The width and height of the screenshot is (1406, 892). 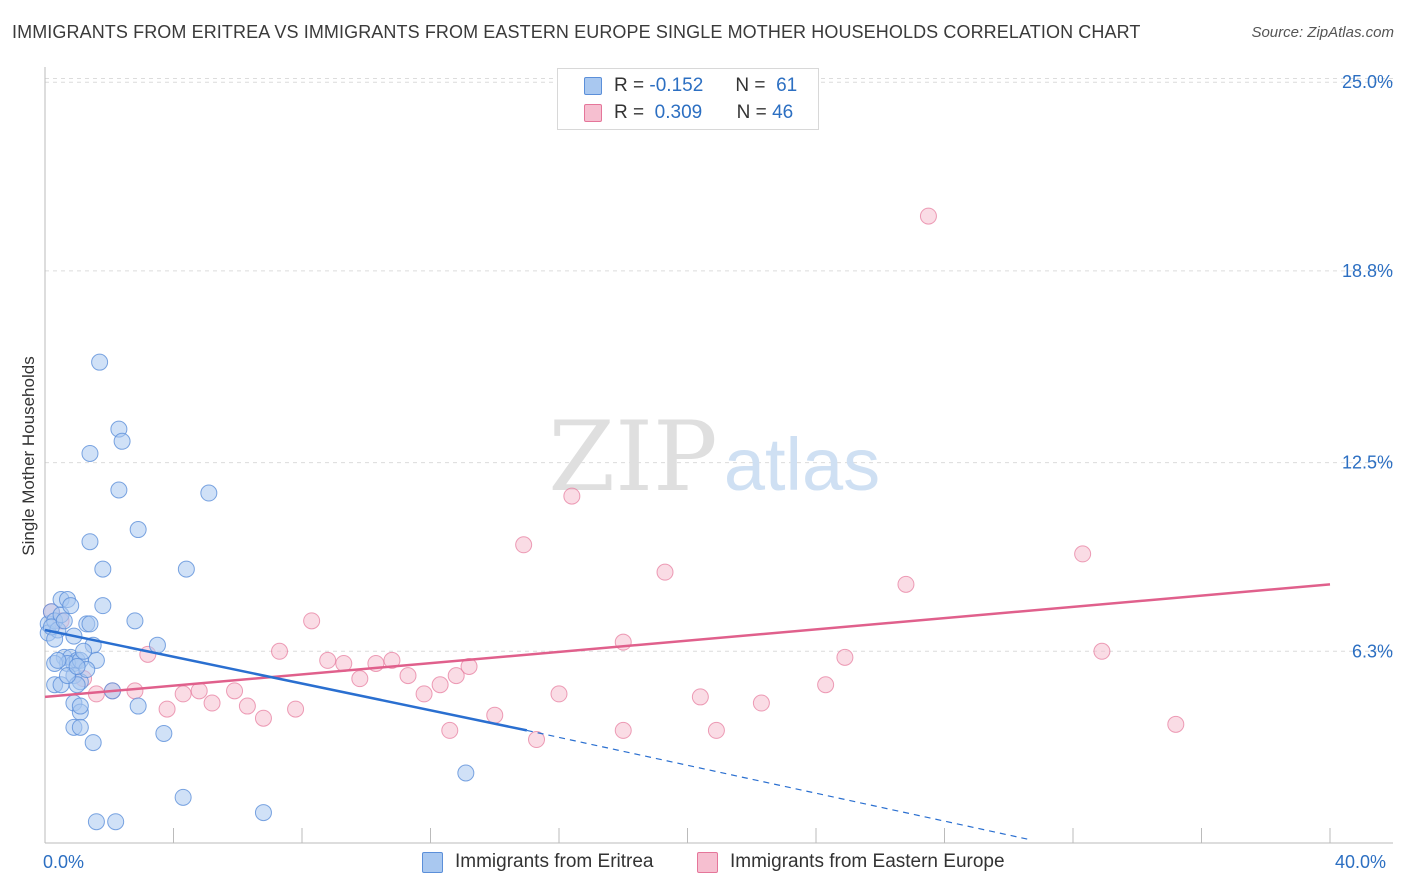 I want to click on y-tick-label: 25.0%, so click(x=1367, y=82).